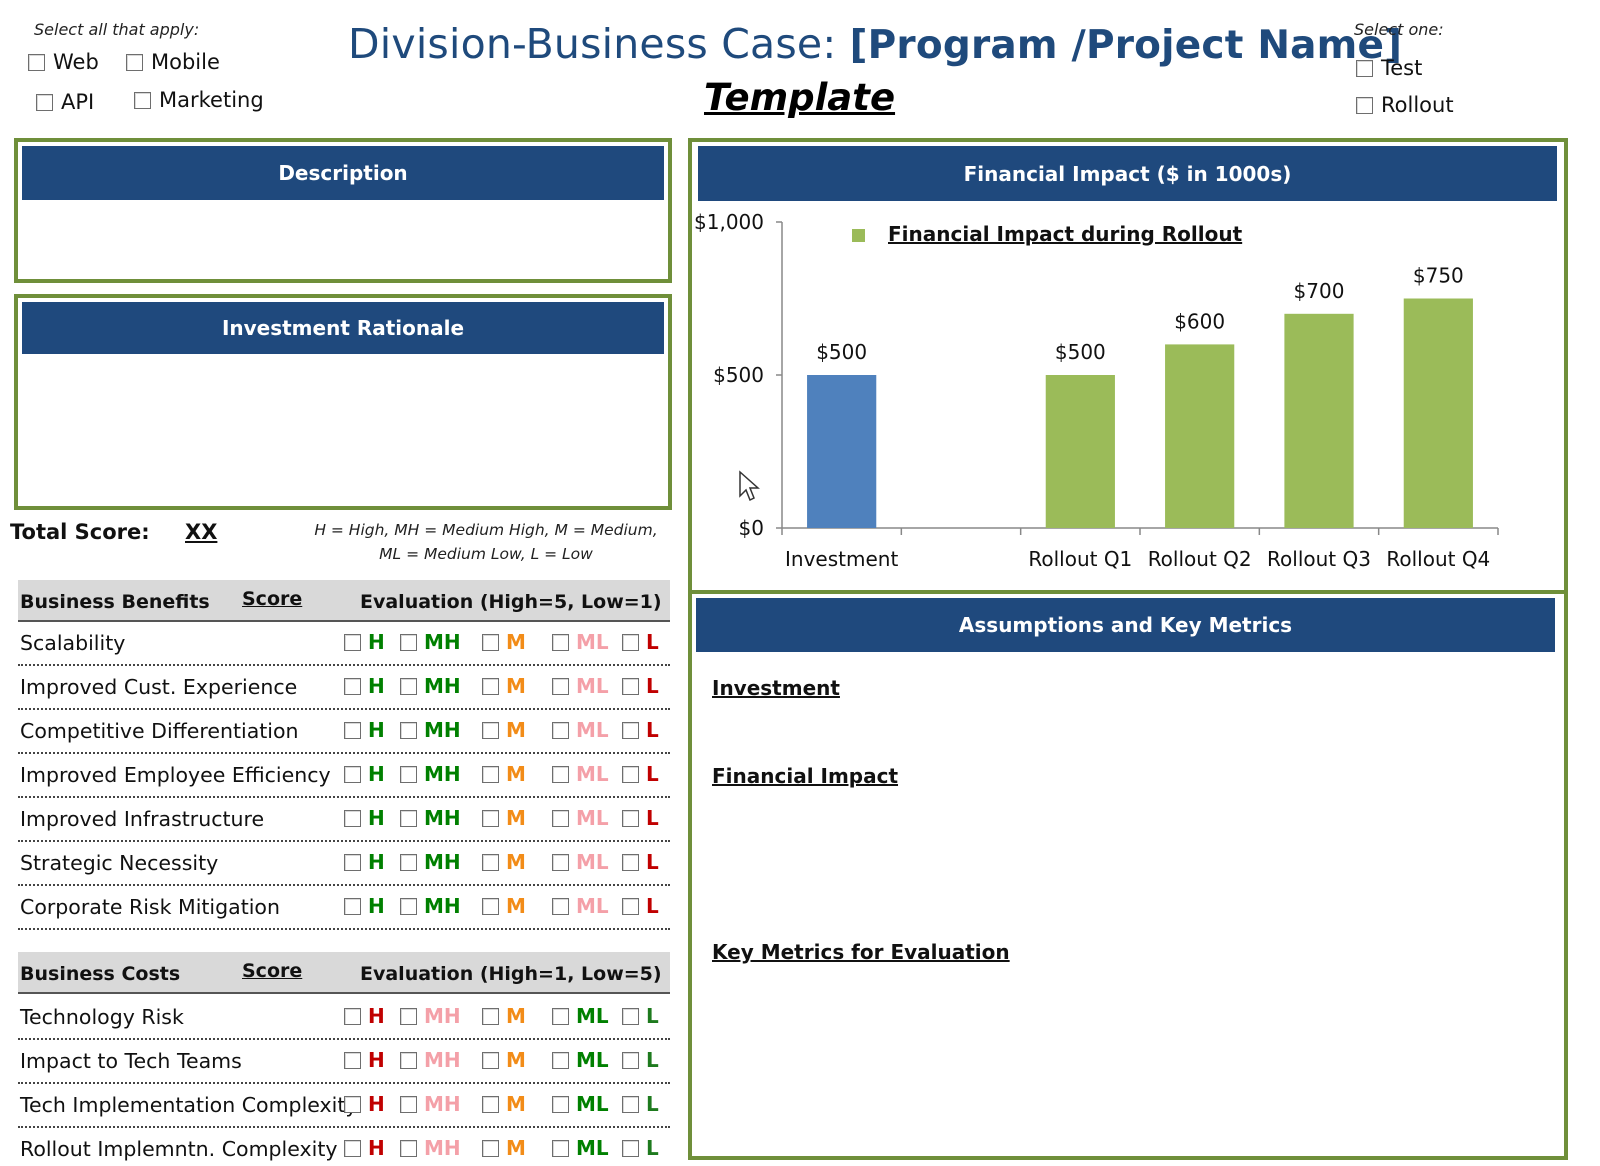 The height and width of the screenshot is (1166, 1600). Describe the element at coordinates (173, 62) in the screenshot. I see `mobile-option: Mobile` at that location.